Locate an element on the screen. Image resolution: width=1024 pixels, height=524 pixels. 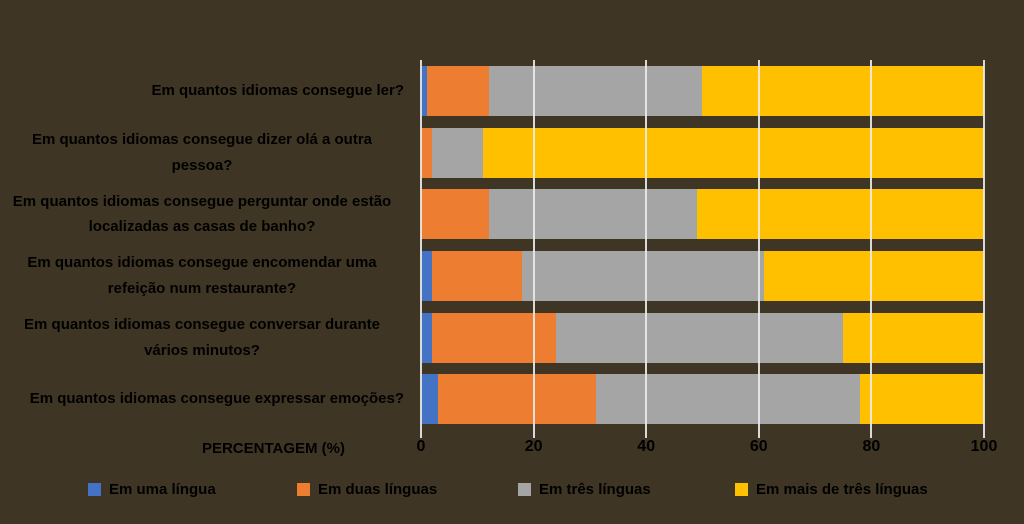
legend-item: Em três línguas is located at coordinates (584, 489).